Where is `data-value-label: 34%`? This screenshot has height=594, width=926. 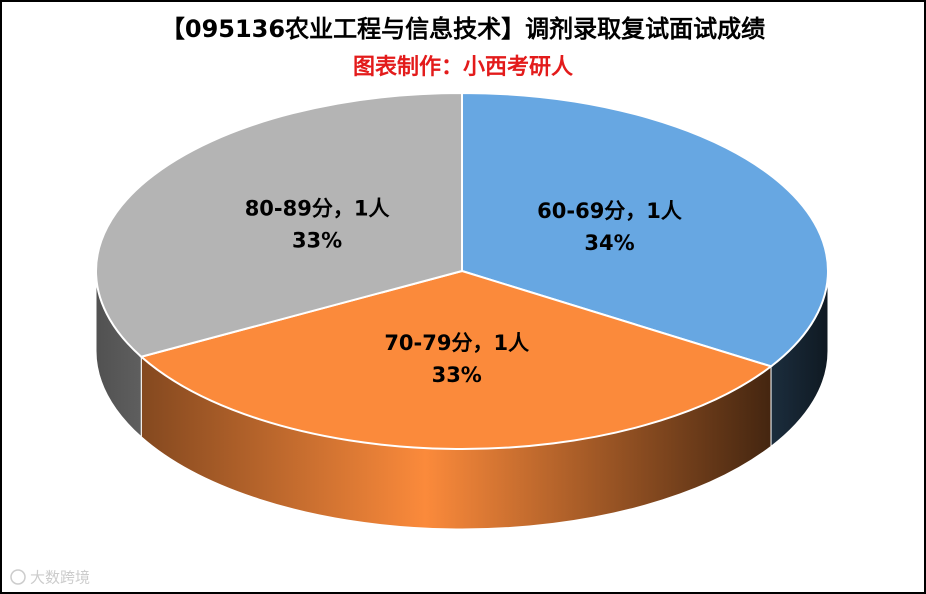
data-value-label: 34% is located at coordinates (609, 243).